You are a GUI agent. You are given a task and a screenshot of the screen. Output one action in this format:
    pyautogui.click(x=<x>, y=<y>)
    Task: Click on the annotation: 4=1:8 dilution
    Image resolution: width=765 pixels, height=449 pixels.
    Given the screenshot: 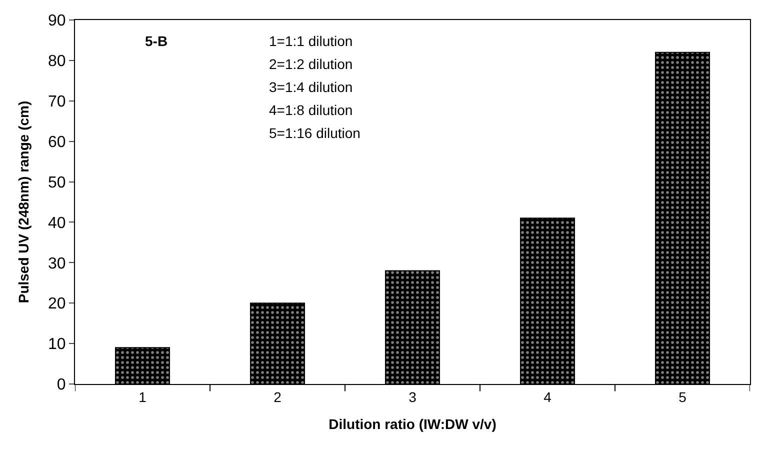 What is the action you would take?
    pyautogui.click(x=311, y=110)
    